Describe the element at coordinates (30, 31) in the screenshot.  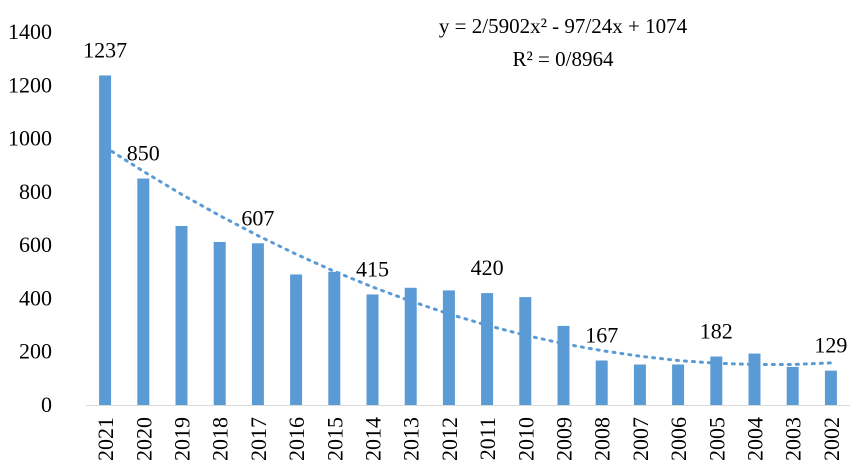
I see `y-tick-label: 1400` at that location.